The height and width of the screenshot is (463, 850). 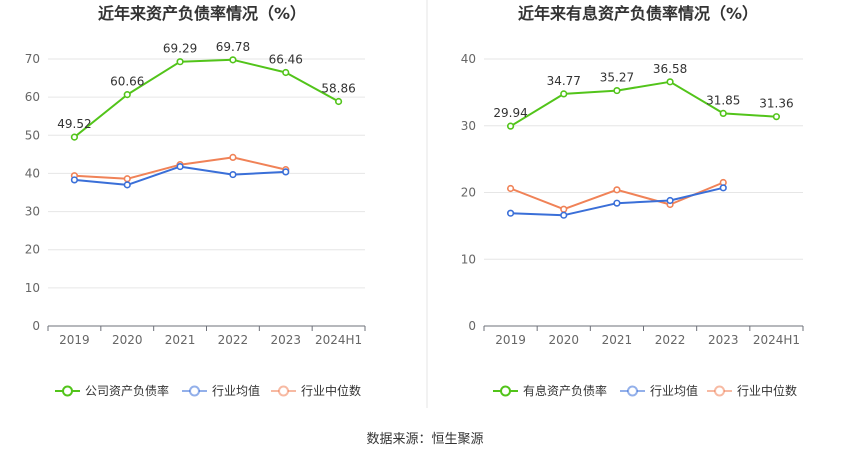 What do you see at coordinates (670, 69) in the screenshot?
I see `data-label: 36.58` at bounding box center [670, 69].